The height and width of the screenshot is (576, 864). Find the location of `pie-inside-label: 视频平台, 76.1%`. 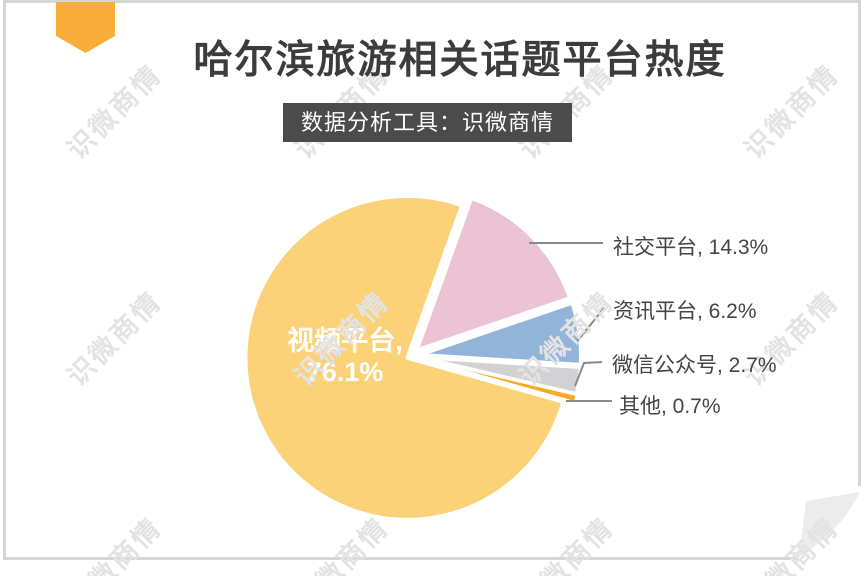

pie-inside-label: 视频平台, 76.1% is located at coordinates (345, 357).